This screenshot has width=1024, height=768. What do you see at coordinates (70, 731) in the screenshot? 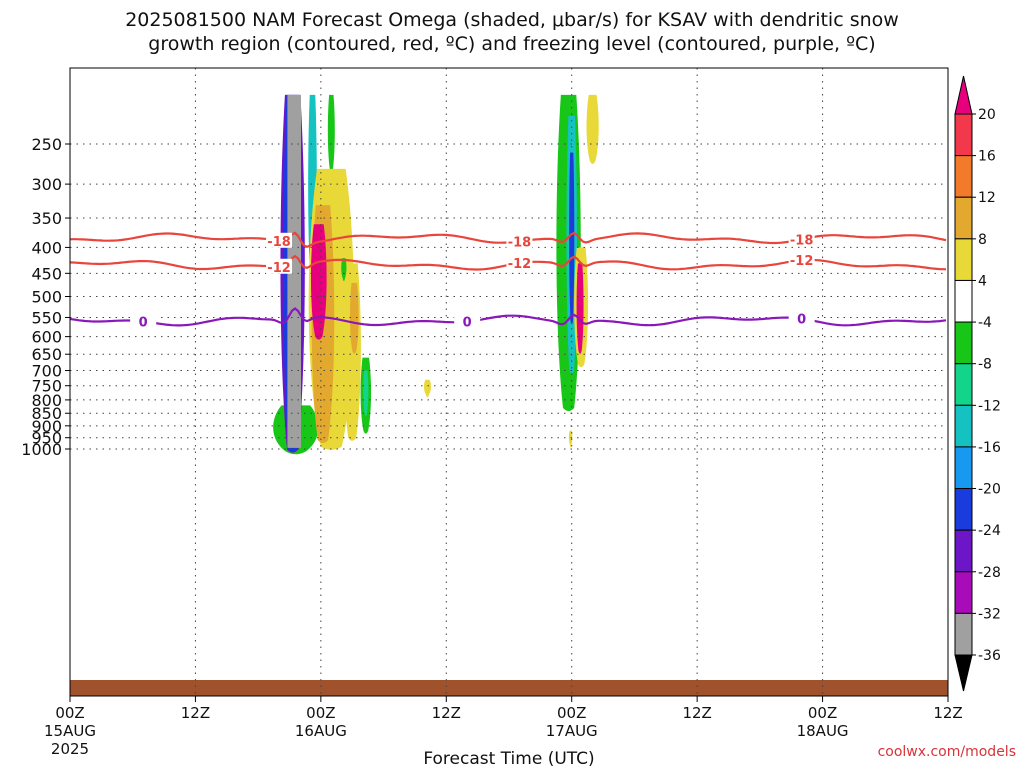
I see `x-tick-date-0: 15AUG` at bounding box center [70, 731].